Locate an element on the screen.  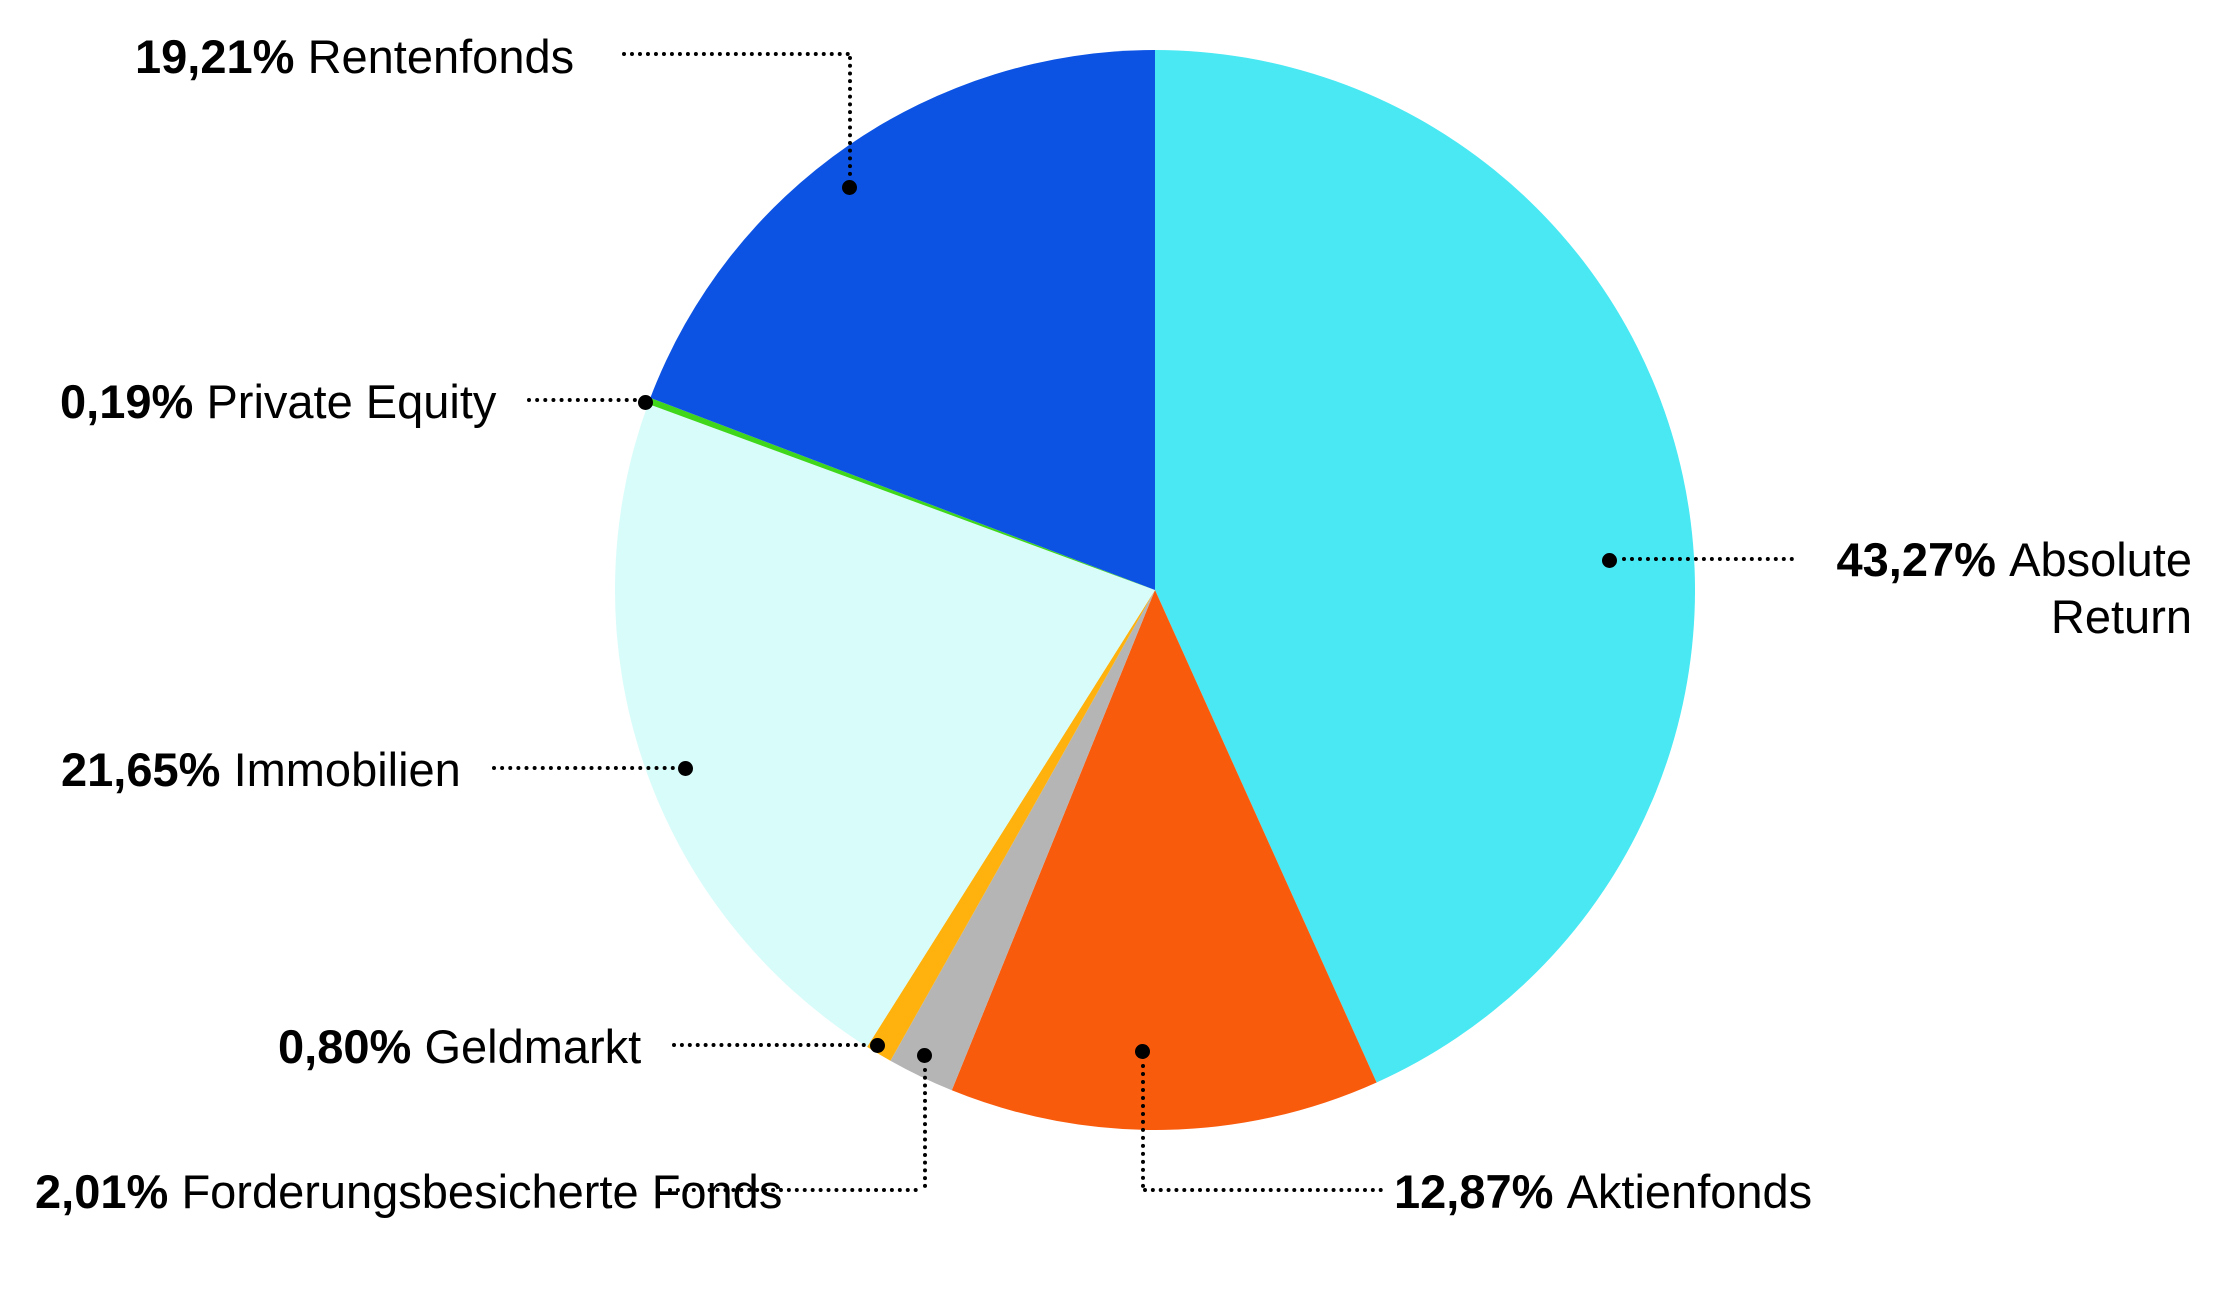
callout-aktienfonds-label: Aktienfonds is located at coordinates (1689, 1191).